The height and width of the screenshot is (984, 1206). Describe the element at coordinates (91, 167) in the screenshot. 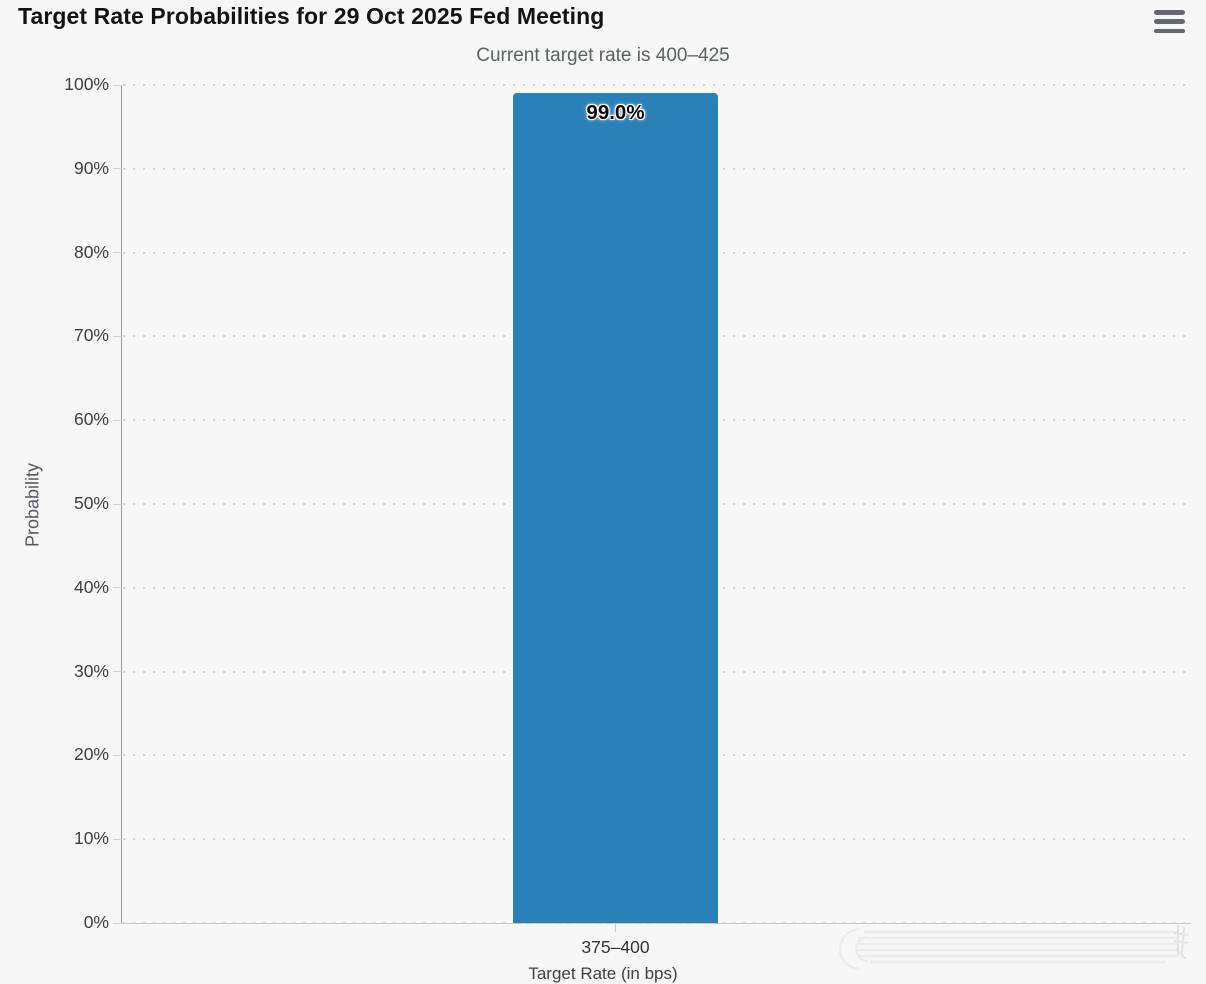

I see `y-axis-tick-label: 90%` at that location.